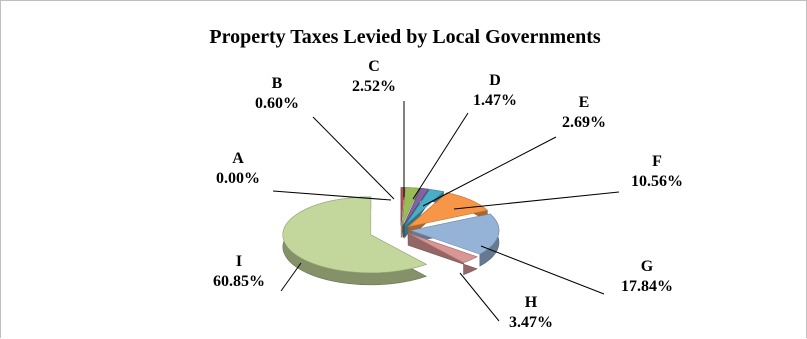  What do you see at coordinates (332, 195) in the screenshot?
I see `leader-line-A` at bounding box center [332, 195].